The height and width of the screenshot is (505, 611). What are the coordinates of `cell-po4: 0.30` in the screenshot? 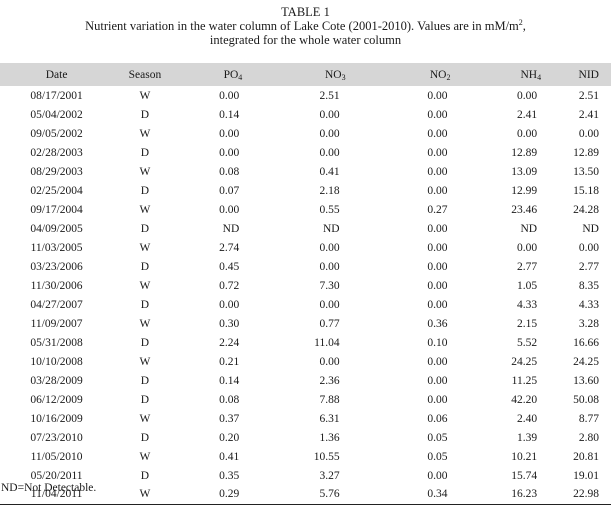 It's located at (229, 323).